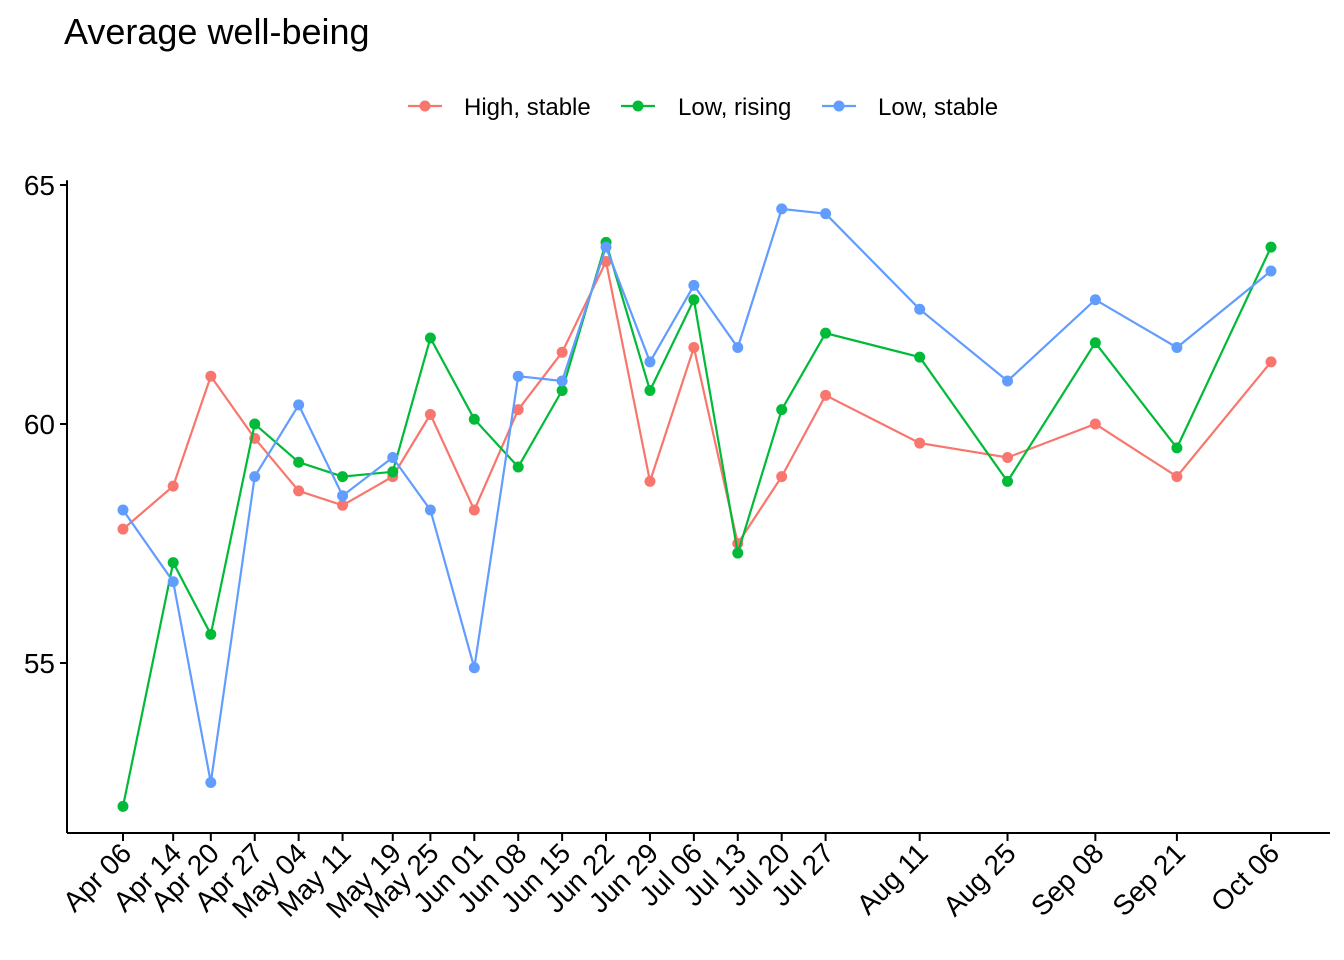 The width and height of the screenshot is (1344, 960). What do you see at coordinates (217, 31) in the screenshot?
I see `chart-title: Average well-being` at bounding box center [217, 31].